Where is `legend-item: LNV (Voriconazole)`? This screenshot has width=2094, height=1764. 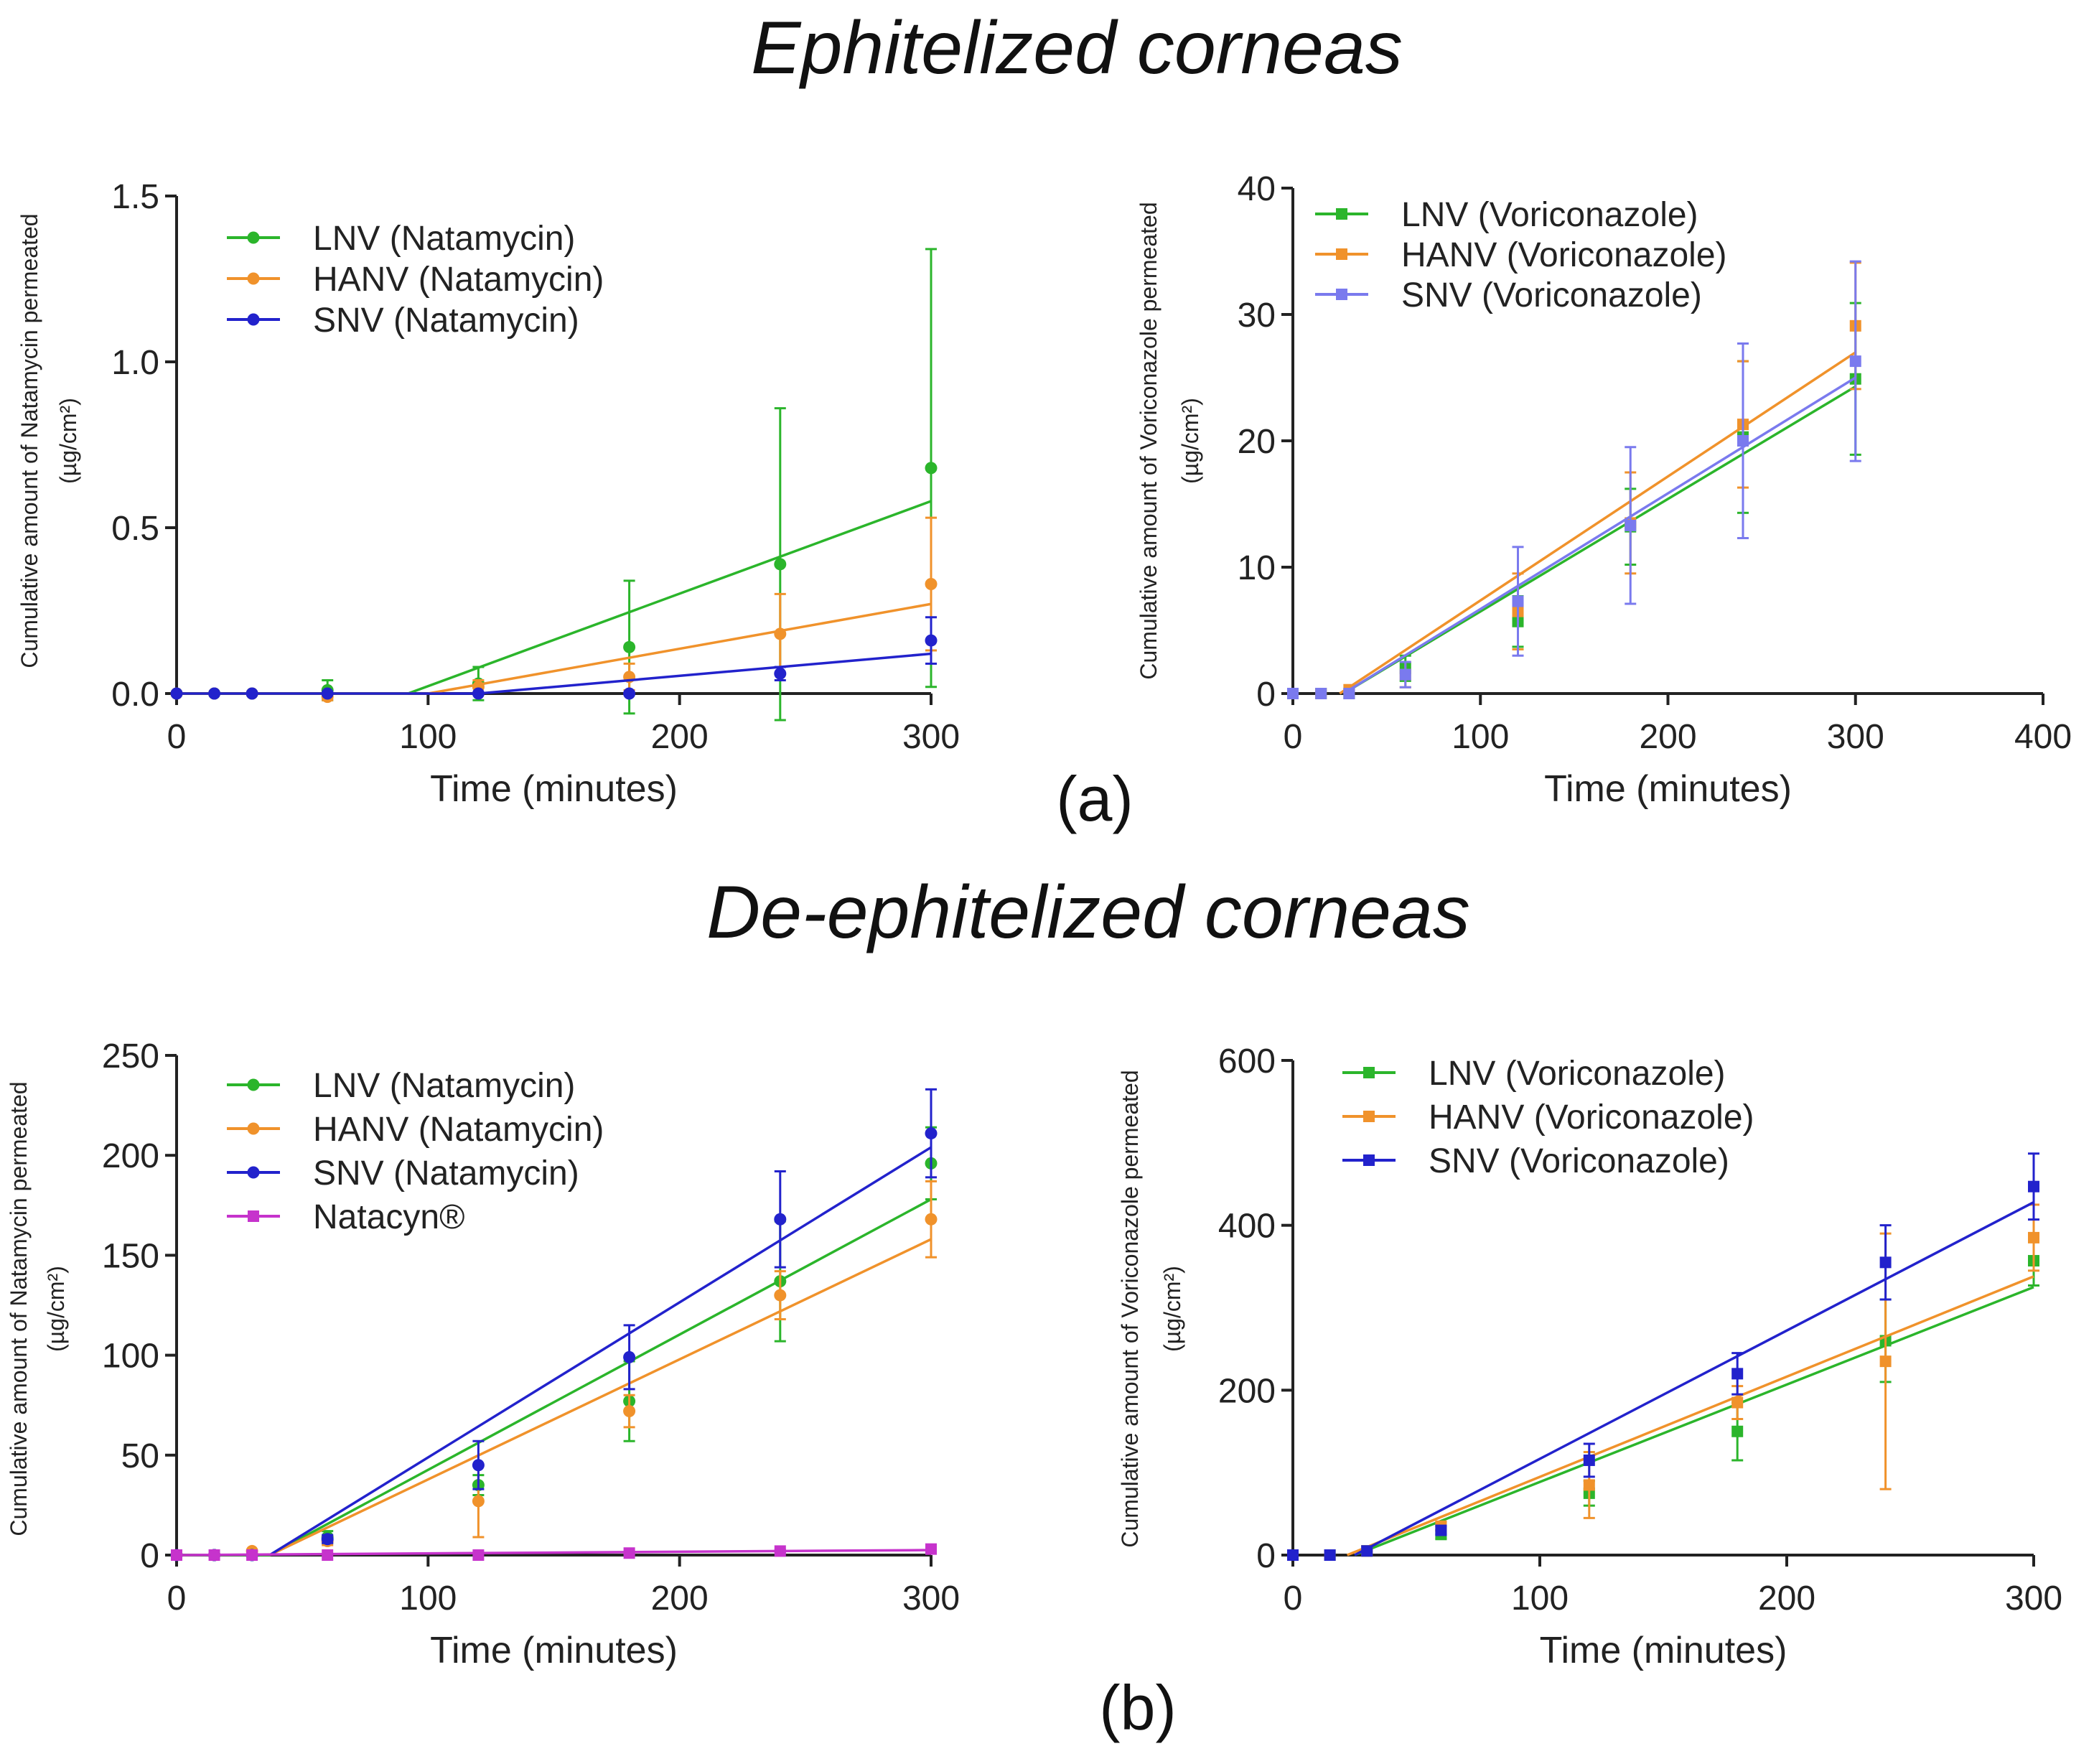
legend-item: LNV (Voriconazole) is located at coordinates (1534, 1074).